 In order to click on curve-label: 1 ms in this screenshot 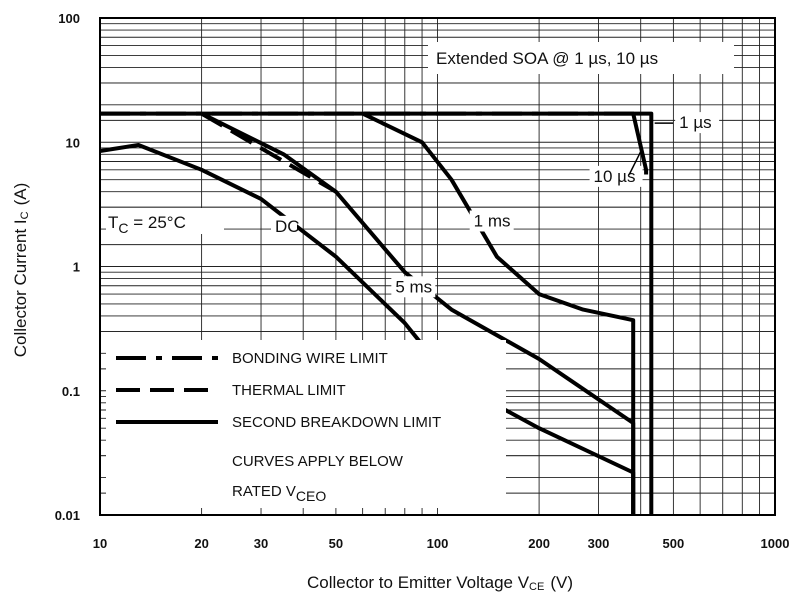, I will do `click(492, 220)`.